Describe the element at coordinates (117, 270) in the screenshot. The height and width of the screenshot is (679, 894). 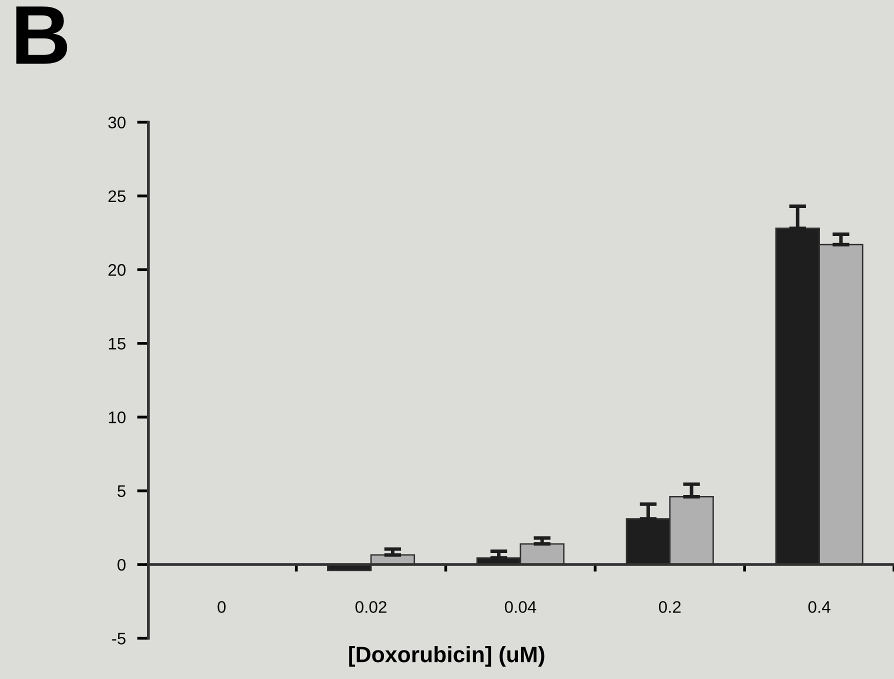
I see `y-tick-label: 20` at that location.